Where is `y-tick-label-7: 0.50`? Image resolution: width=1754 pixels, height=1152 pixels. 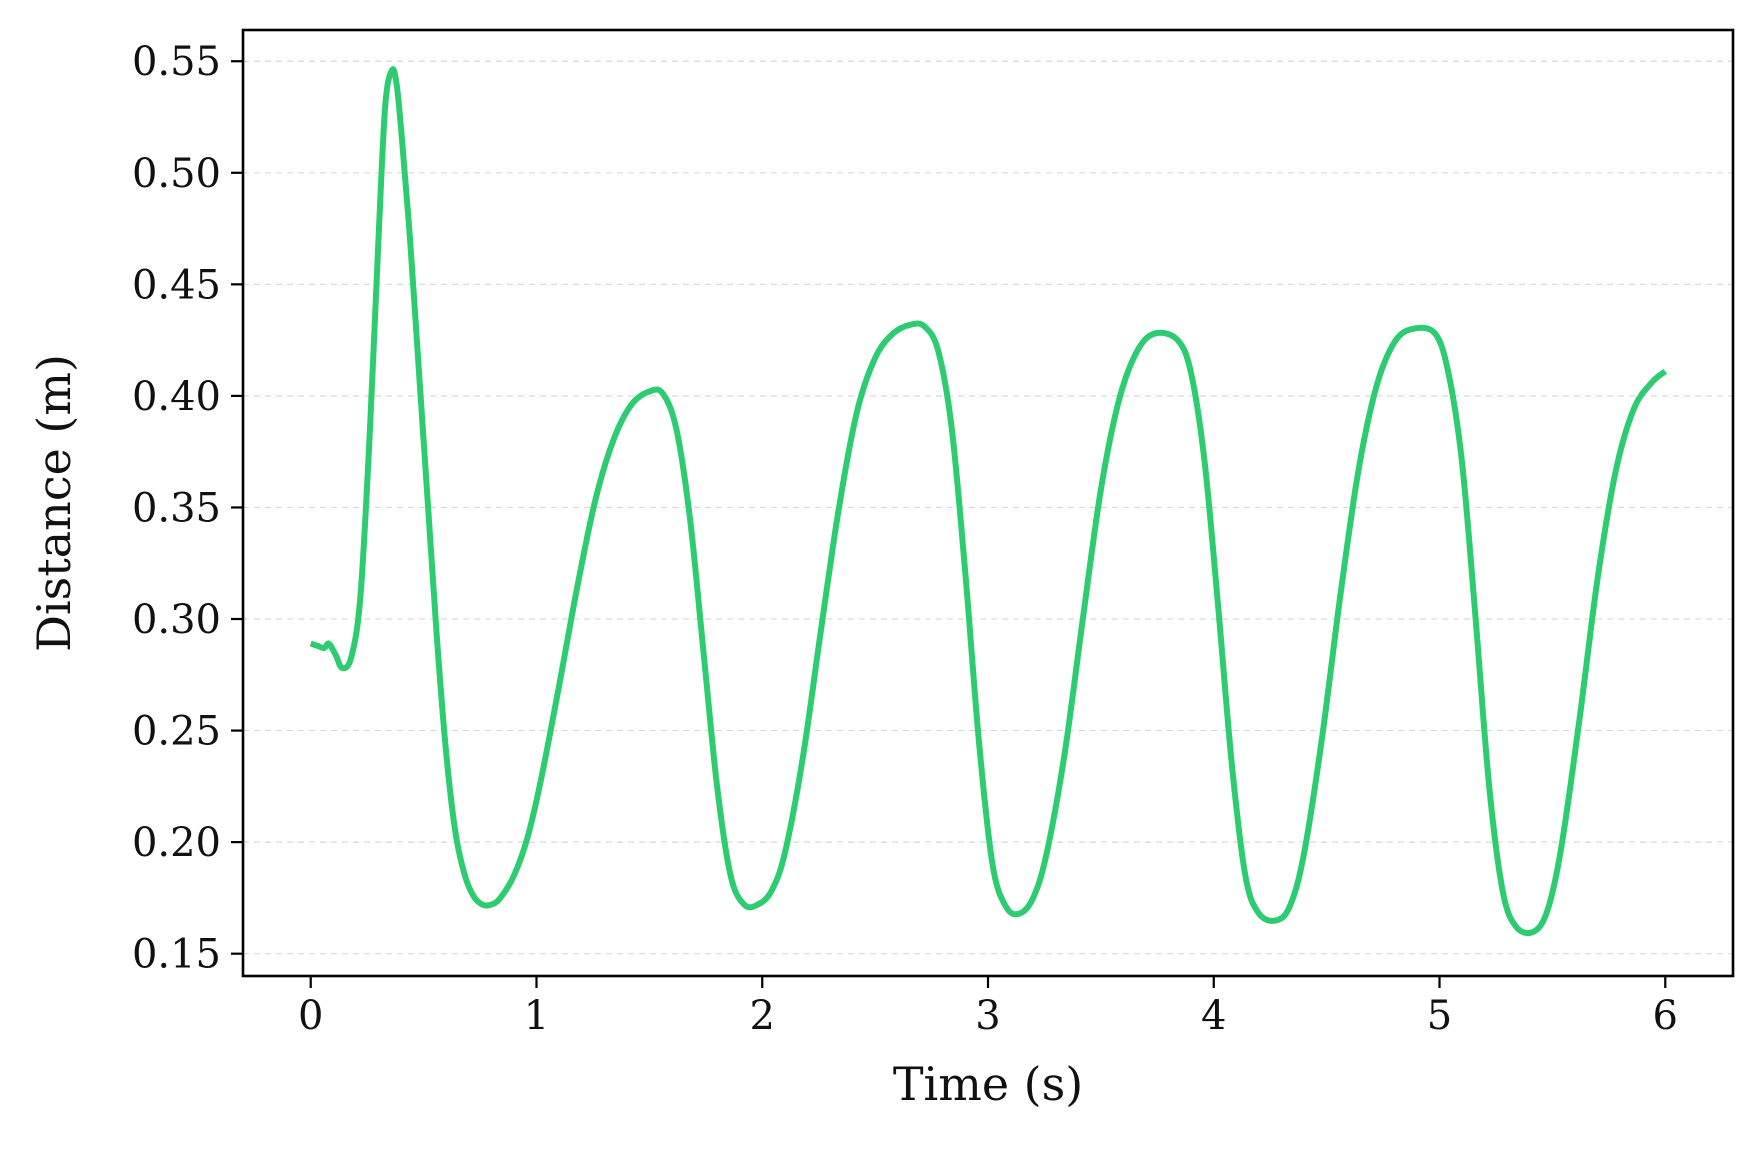 y-tick-label-7: 0.50 is located at coordinates (176, 174).